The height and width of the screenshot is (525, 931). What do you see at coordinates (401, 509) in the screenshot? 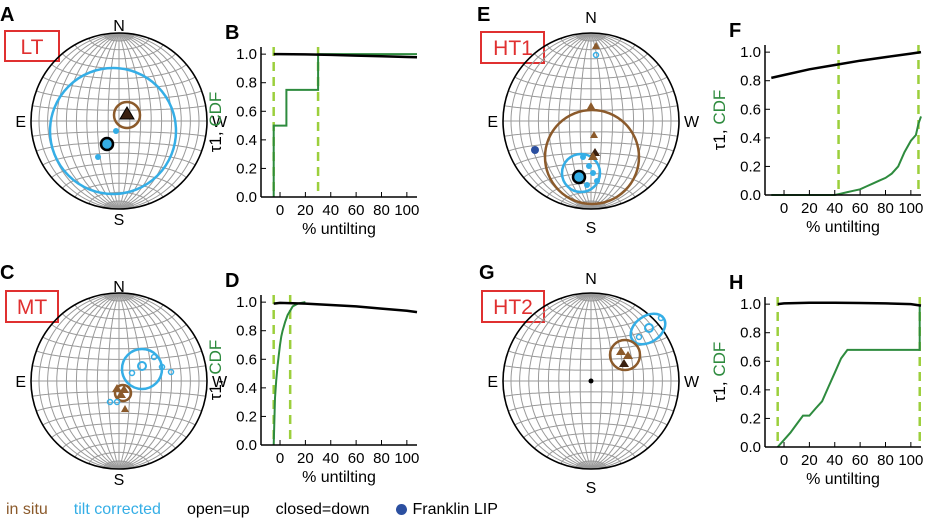
I see `franklin-lip-icon` at bounding box center [401, 509].